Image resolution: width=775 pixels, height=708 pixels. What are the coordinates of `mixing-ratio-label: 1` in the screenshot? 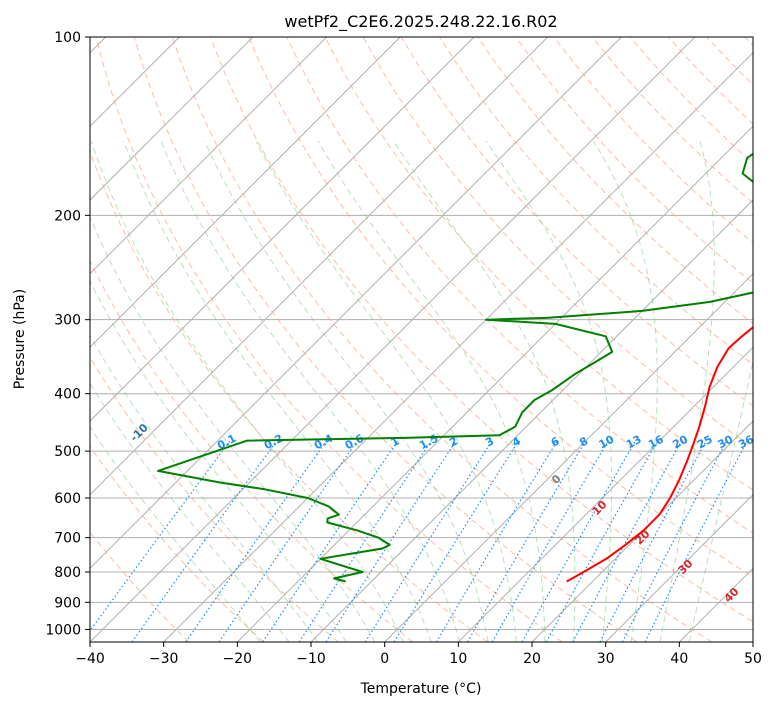 It's located at (395, 441).